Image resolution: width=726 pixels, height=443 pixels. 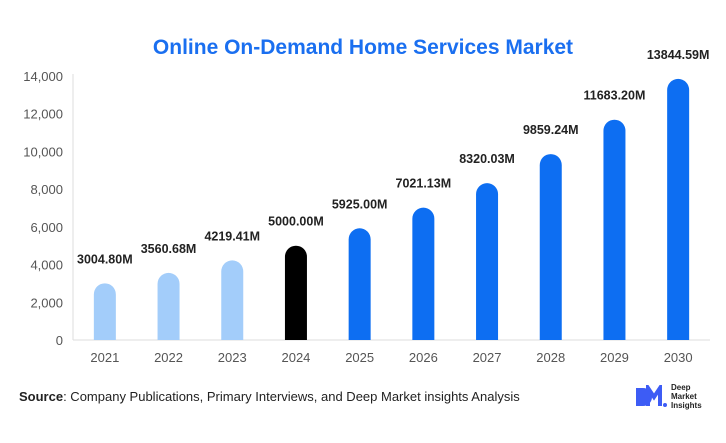 I want to click on x-tick-label: 2026, so click(x=423, y=357).